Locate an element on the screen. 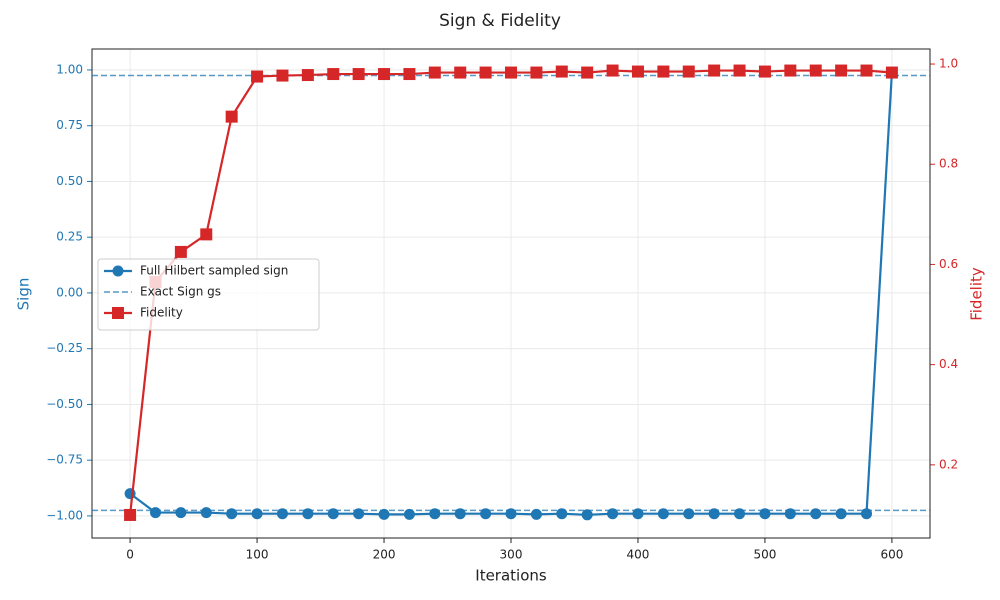 This screenshot has width=1000, height=600. y2-tick-label: 0.6 is located at coordinates (948, 264).